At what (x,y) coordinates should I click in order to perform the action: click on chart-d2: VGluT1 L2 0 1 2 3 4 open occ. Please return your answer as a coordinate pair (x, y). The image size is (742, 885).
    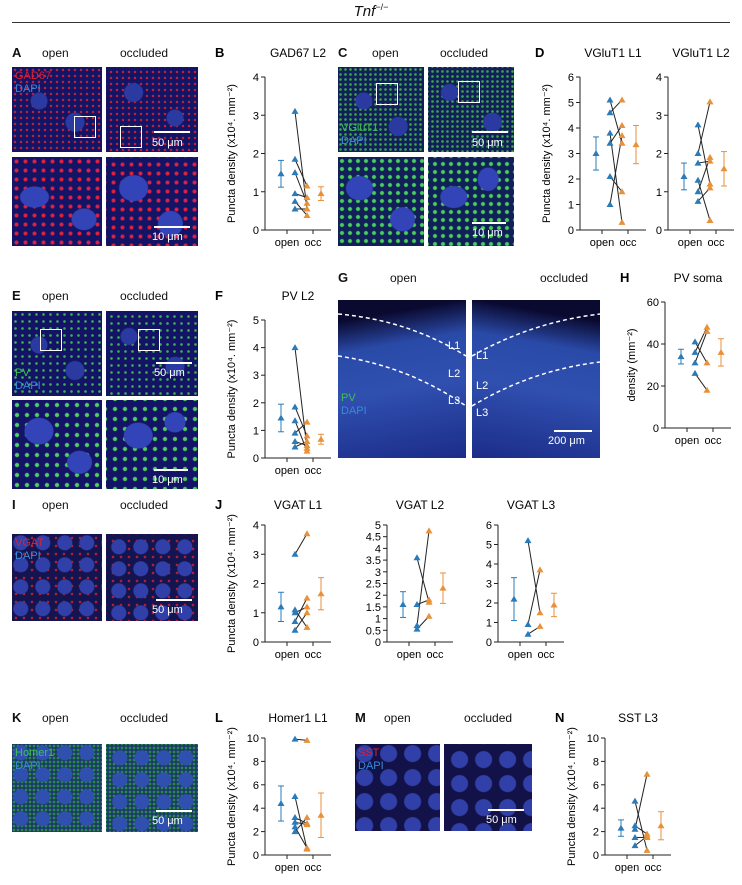
    Looking at the image, I should click on (695, 147).